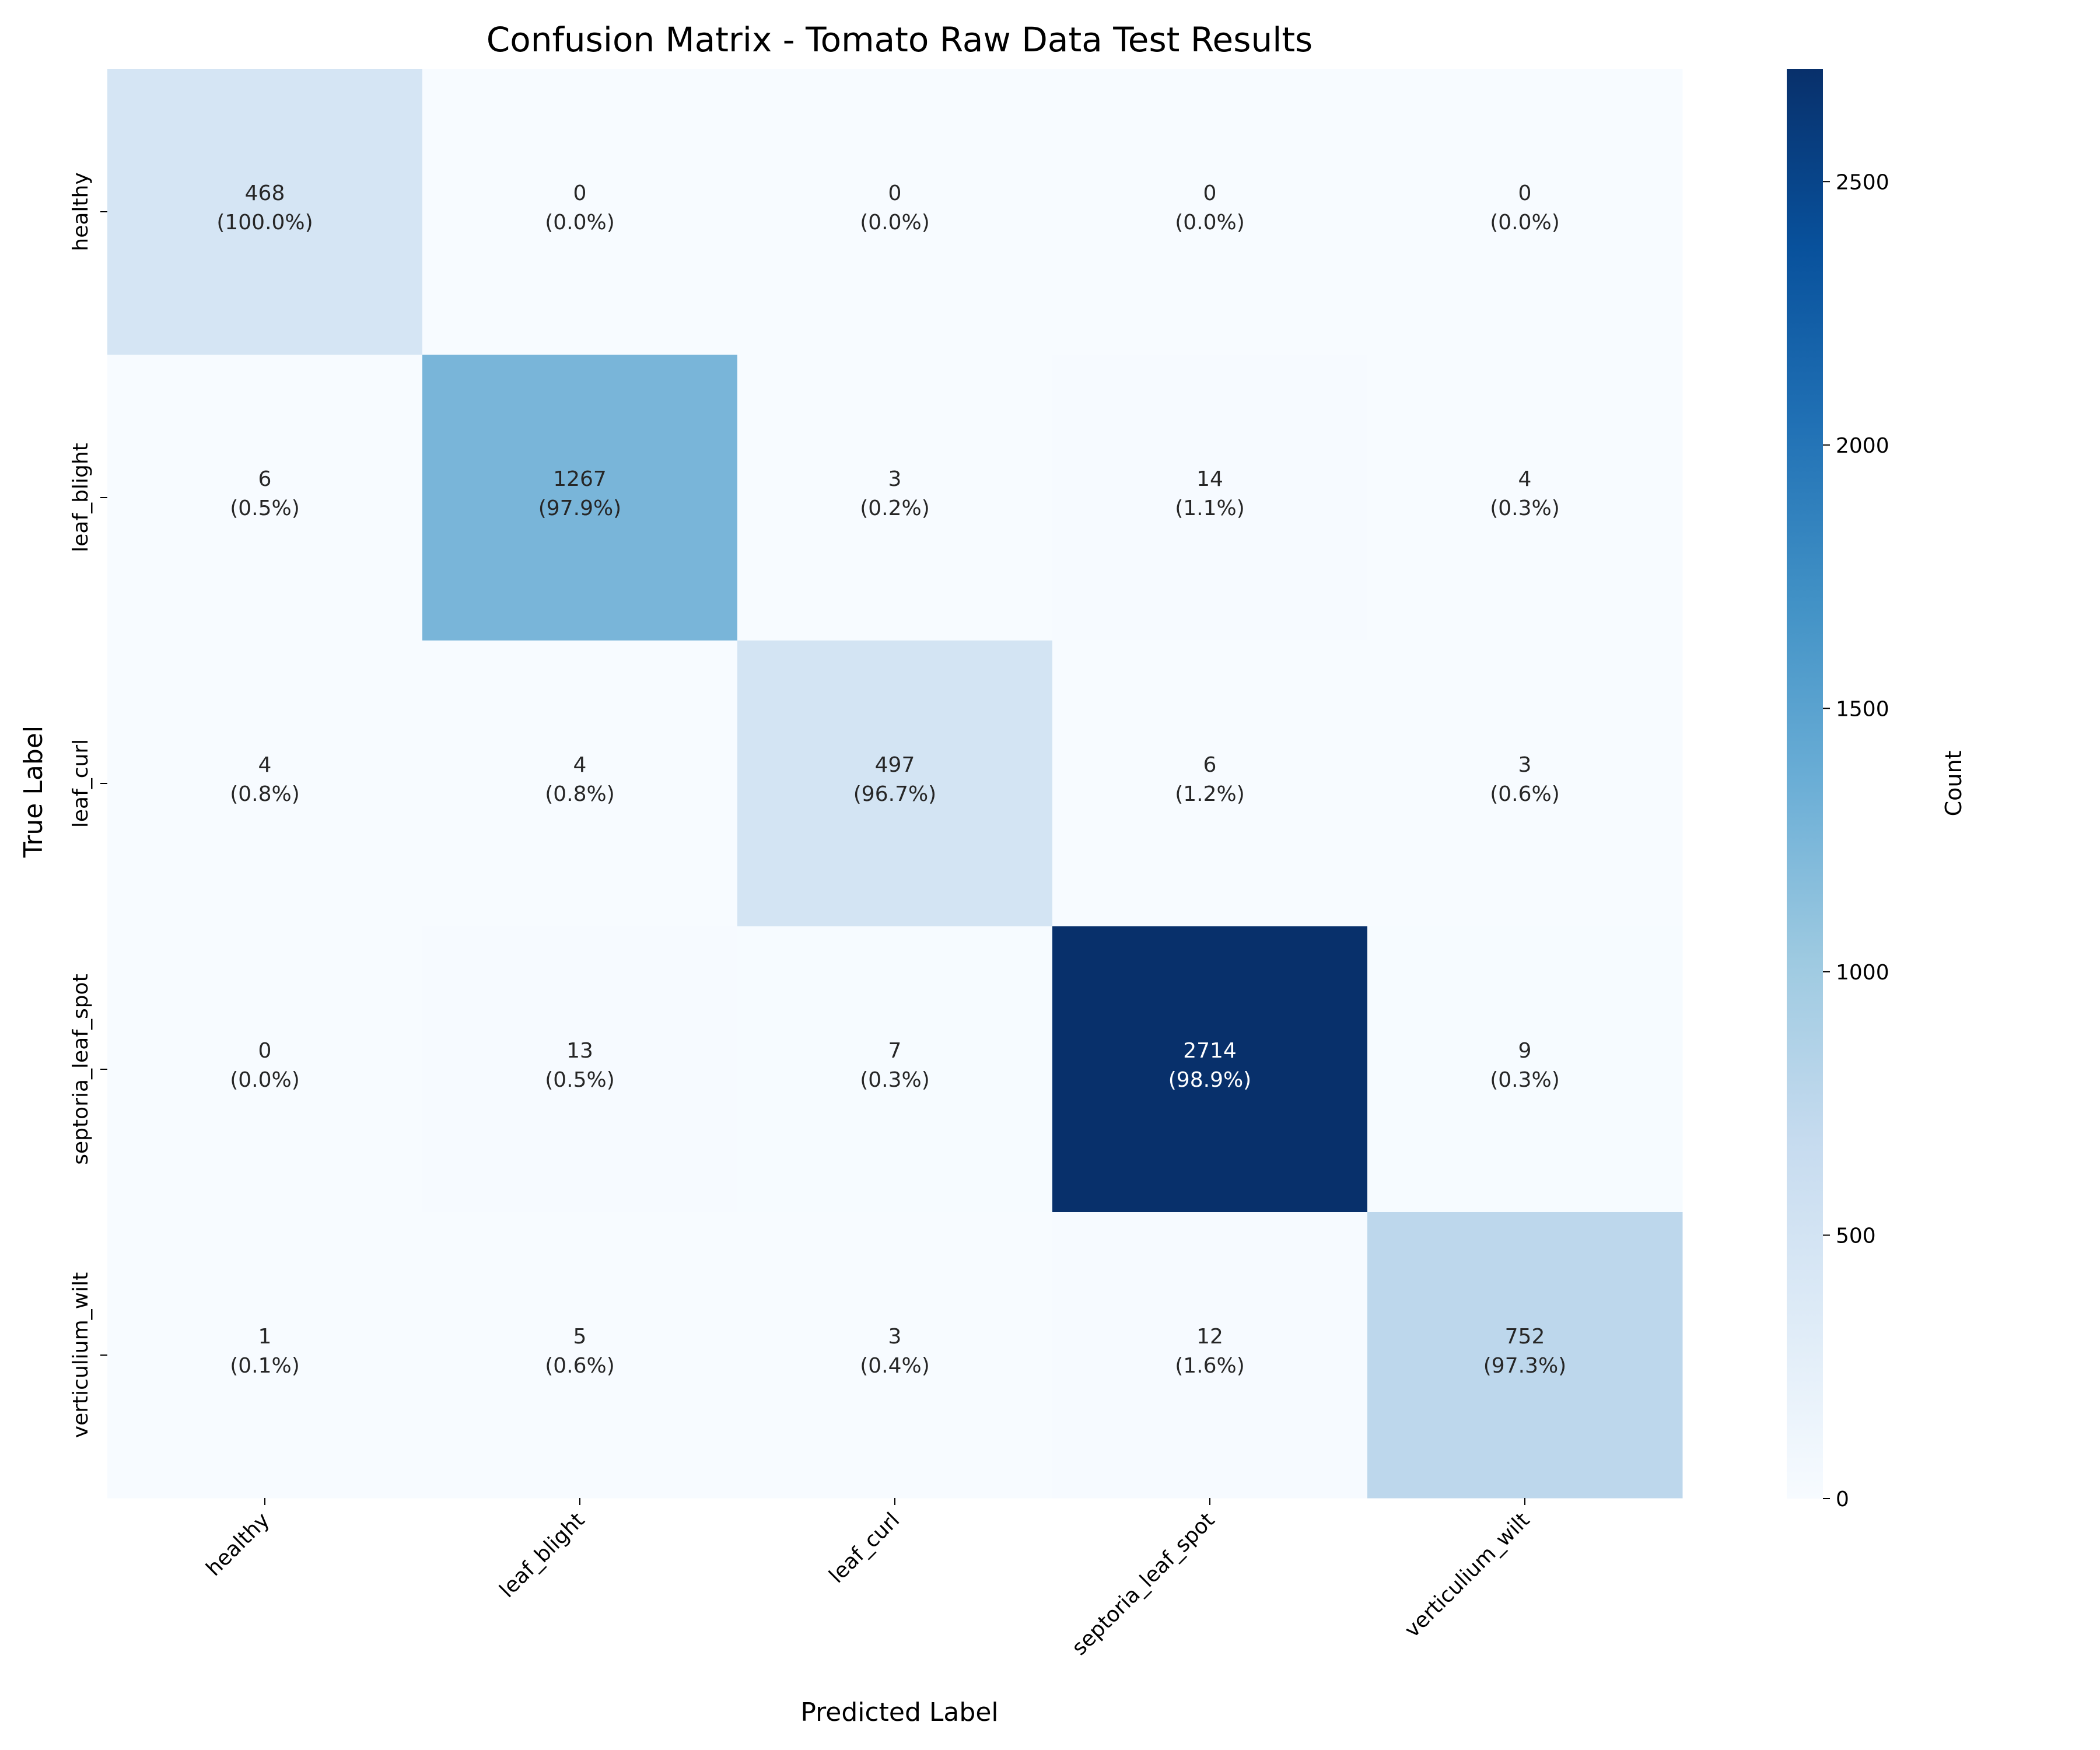 This screenshot has height=1750, width=2100. What do you see at coordinates (238, 1545) in the screenshot?
I see `x-tick-label: healthy` at bounding box center [238, 1545].